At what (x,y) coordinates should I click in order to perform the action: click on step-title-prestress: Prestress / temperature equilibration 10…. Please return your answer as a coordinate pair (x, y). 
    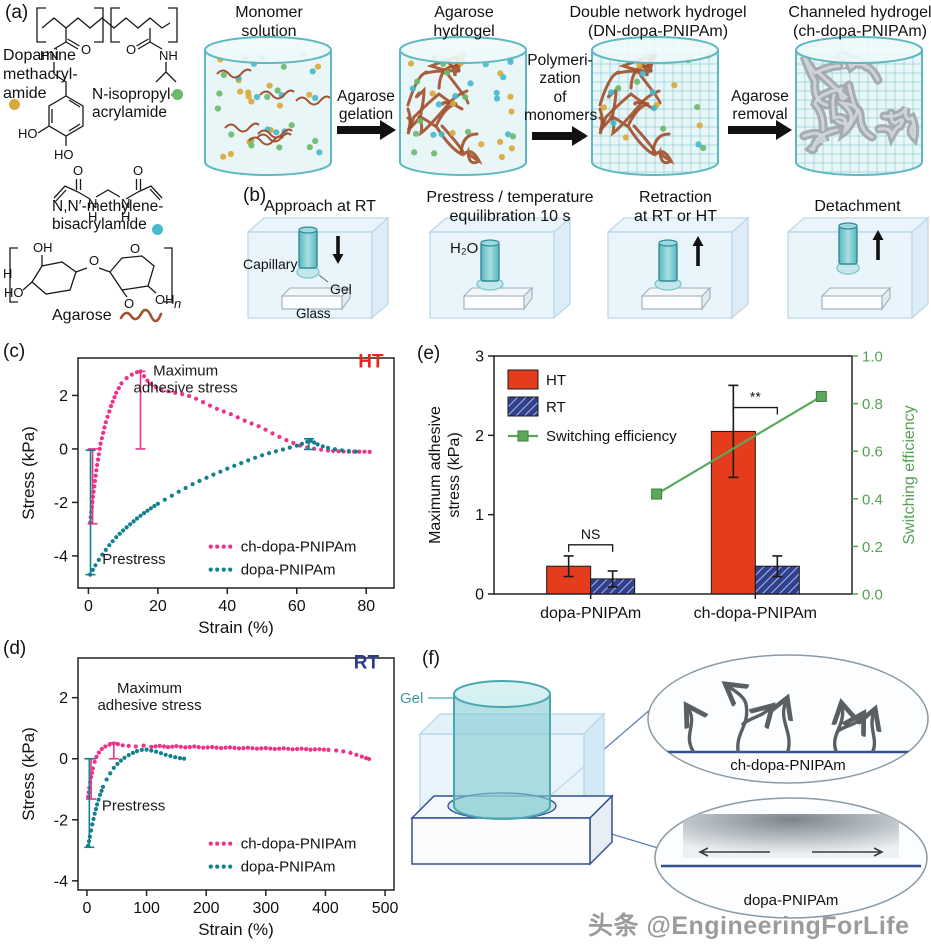
    Looking at the image, I should click on (510, 207).